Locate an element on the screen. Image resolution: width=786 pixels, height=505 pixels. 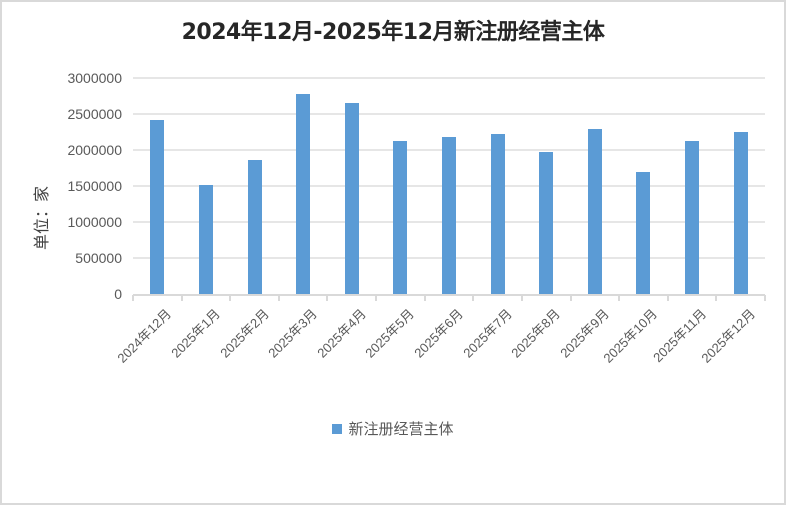
y-tick-label: 1500000 is located at coordinates (94, 186).